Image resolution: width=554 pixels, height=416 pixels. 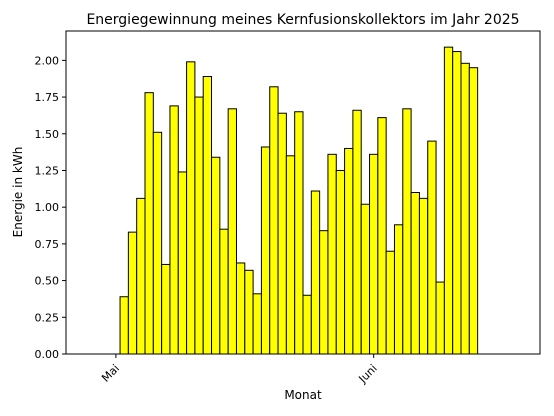 What do you see at coordinates (47, 170) in the screenshot?
I see `y-tick-label: 1.25` at bounding box center [47, 170].